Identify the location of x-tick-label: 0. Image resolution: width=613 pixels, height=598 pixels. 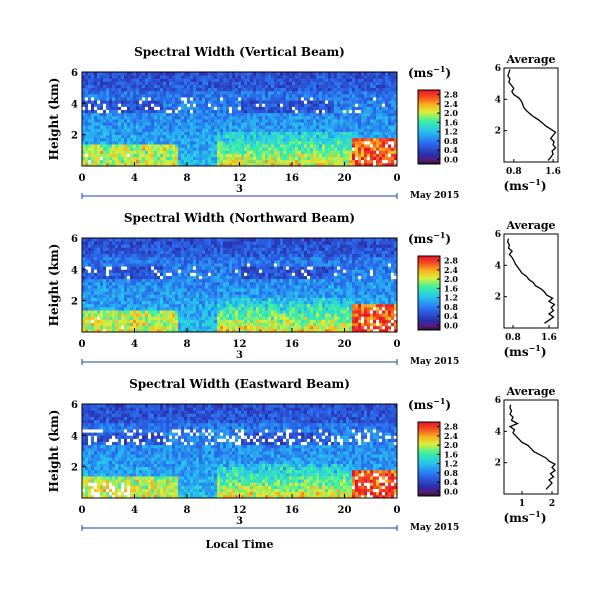
(82, 178).